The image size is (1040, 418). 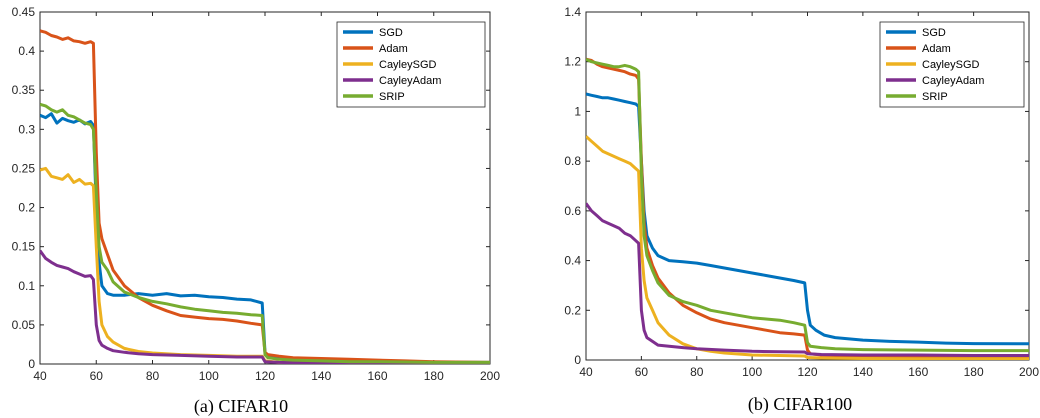 What do you see at coordinates (572, 211) in the screenshot?
I see `y-tick-label: 0.6` at bounding box center [572, 211].